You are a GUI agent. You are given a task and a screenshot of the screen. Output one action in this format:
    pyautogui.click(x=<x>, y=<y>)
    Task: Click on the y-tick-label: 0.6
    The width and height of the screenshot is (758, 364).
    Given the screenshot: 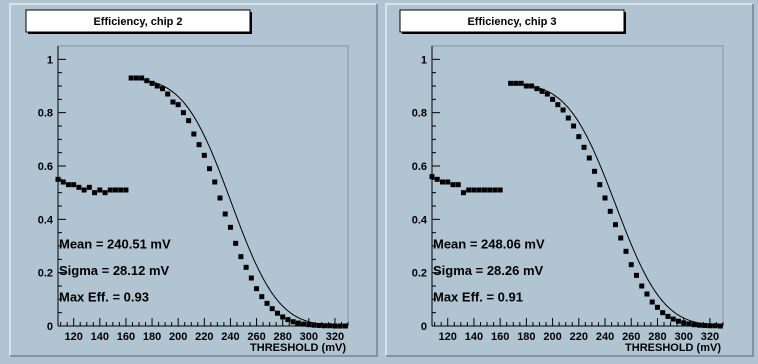 What is the action you would take?
    pyautogui.click(x=45, y=167)
    